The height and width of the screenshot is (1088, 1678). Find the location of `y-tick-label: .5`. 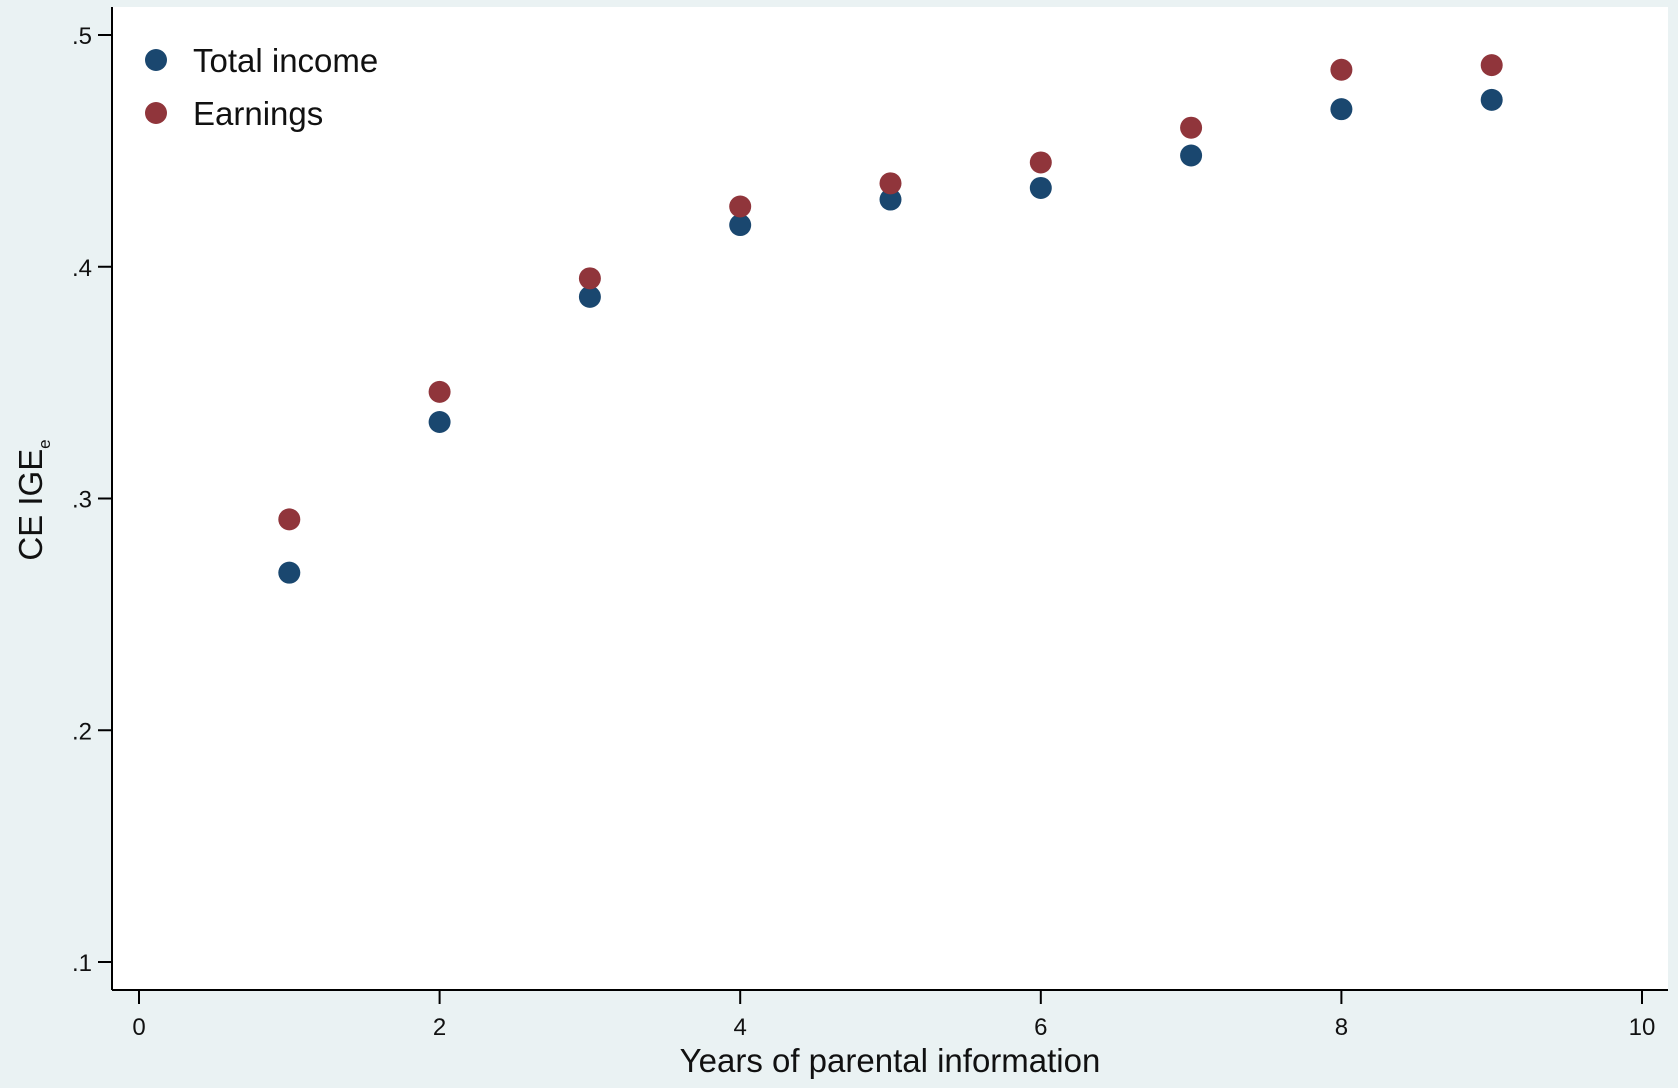

y-tick-label: .5 is located at coordinates (82, 36).